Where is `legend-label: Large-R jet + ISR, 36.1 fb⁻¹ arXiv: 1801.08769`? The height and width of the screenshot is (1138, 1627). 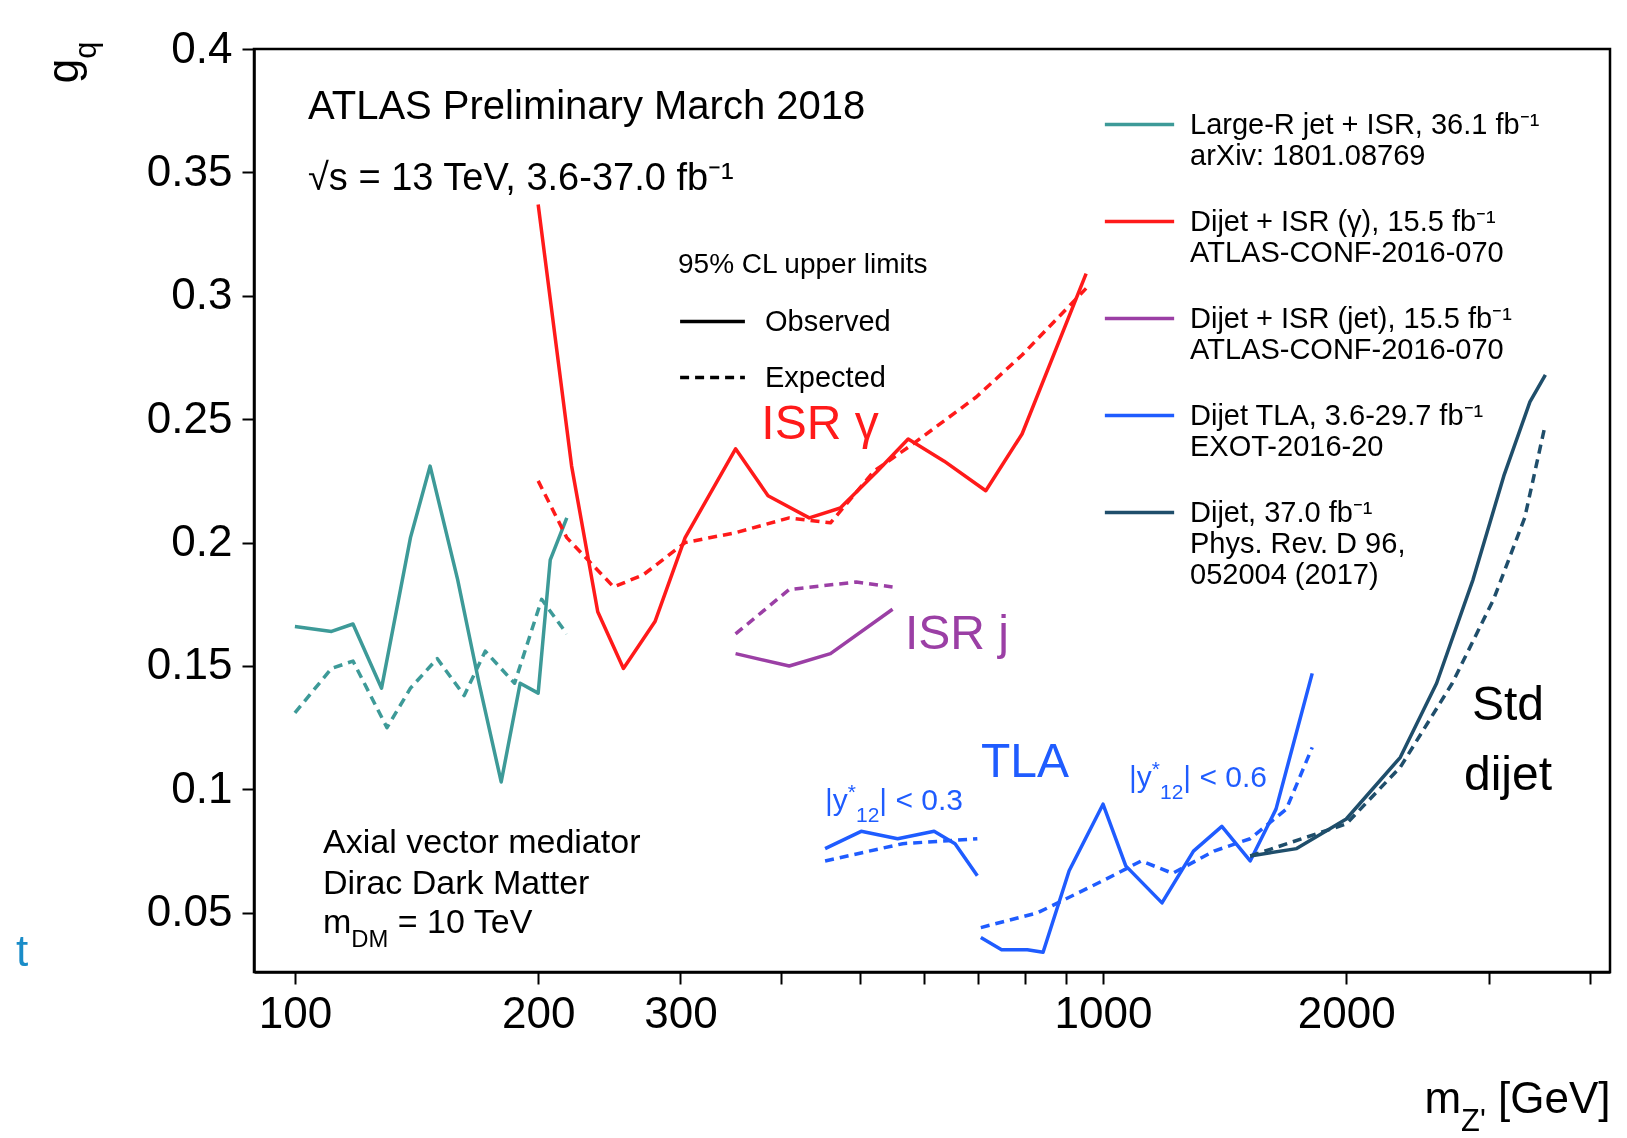
legend-label: Large-R jet + ISR, 36.1 fb⁻¹ arXiv: 1801.08769 is located at coordinates (1365, 139).